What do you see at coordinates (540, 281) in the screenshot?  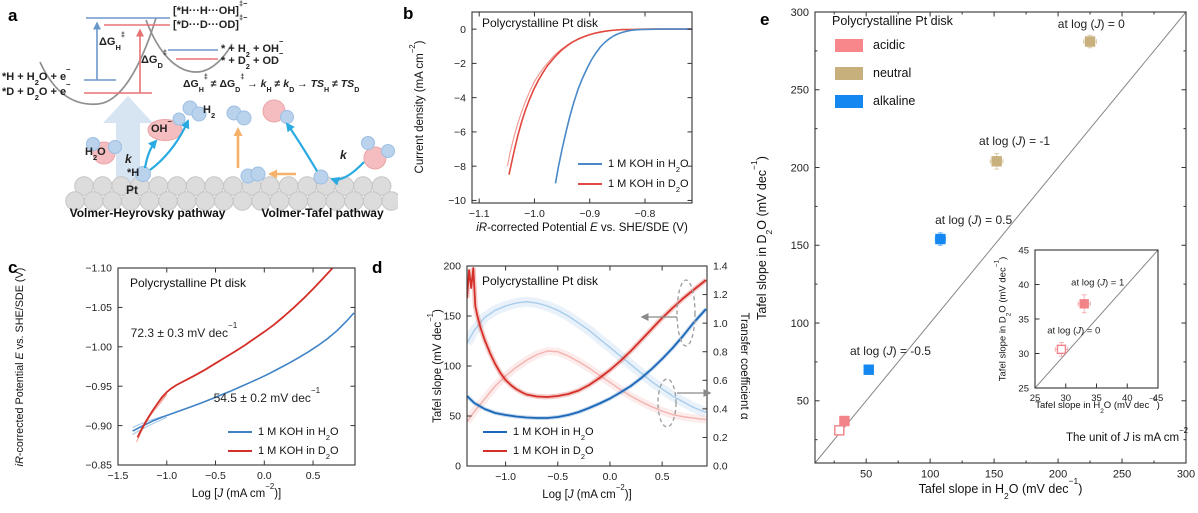 I see `panel-d-title: Polycrystalline Pt disk` at bounding box center [540, 281].